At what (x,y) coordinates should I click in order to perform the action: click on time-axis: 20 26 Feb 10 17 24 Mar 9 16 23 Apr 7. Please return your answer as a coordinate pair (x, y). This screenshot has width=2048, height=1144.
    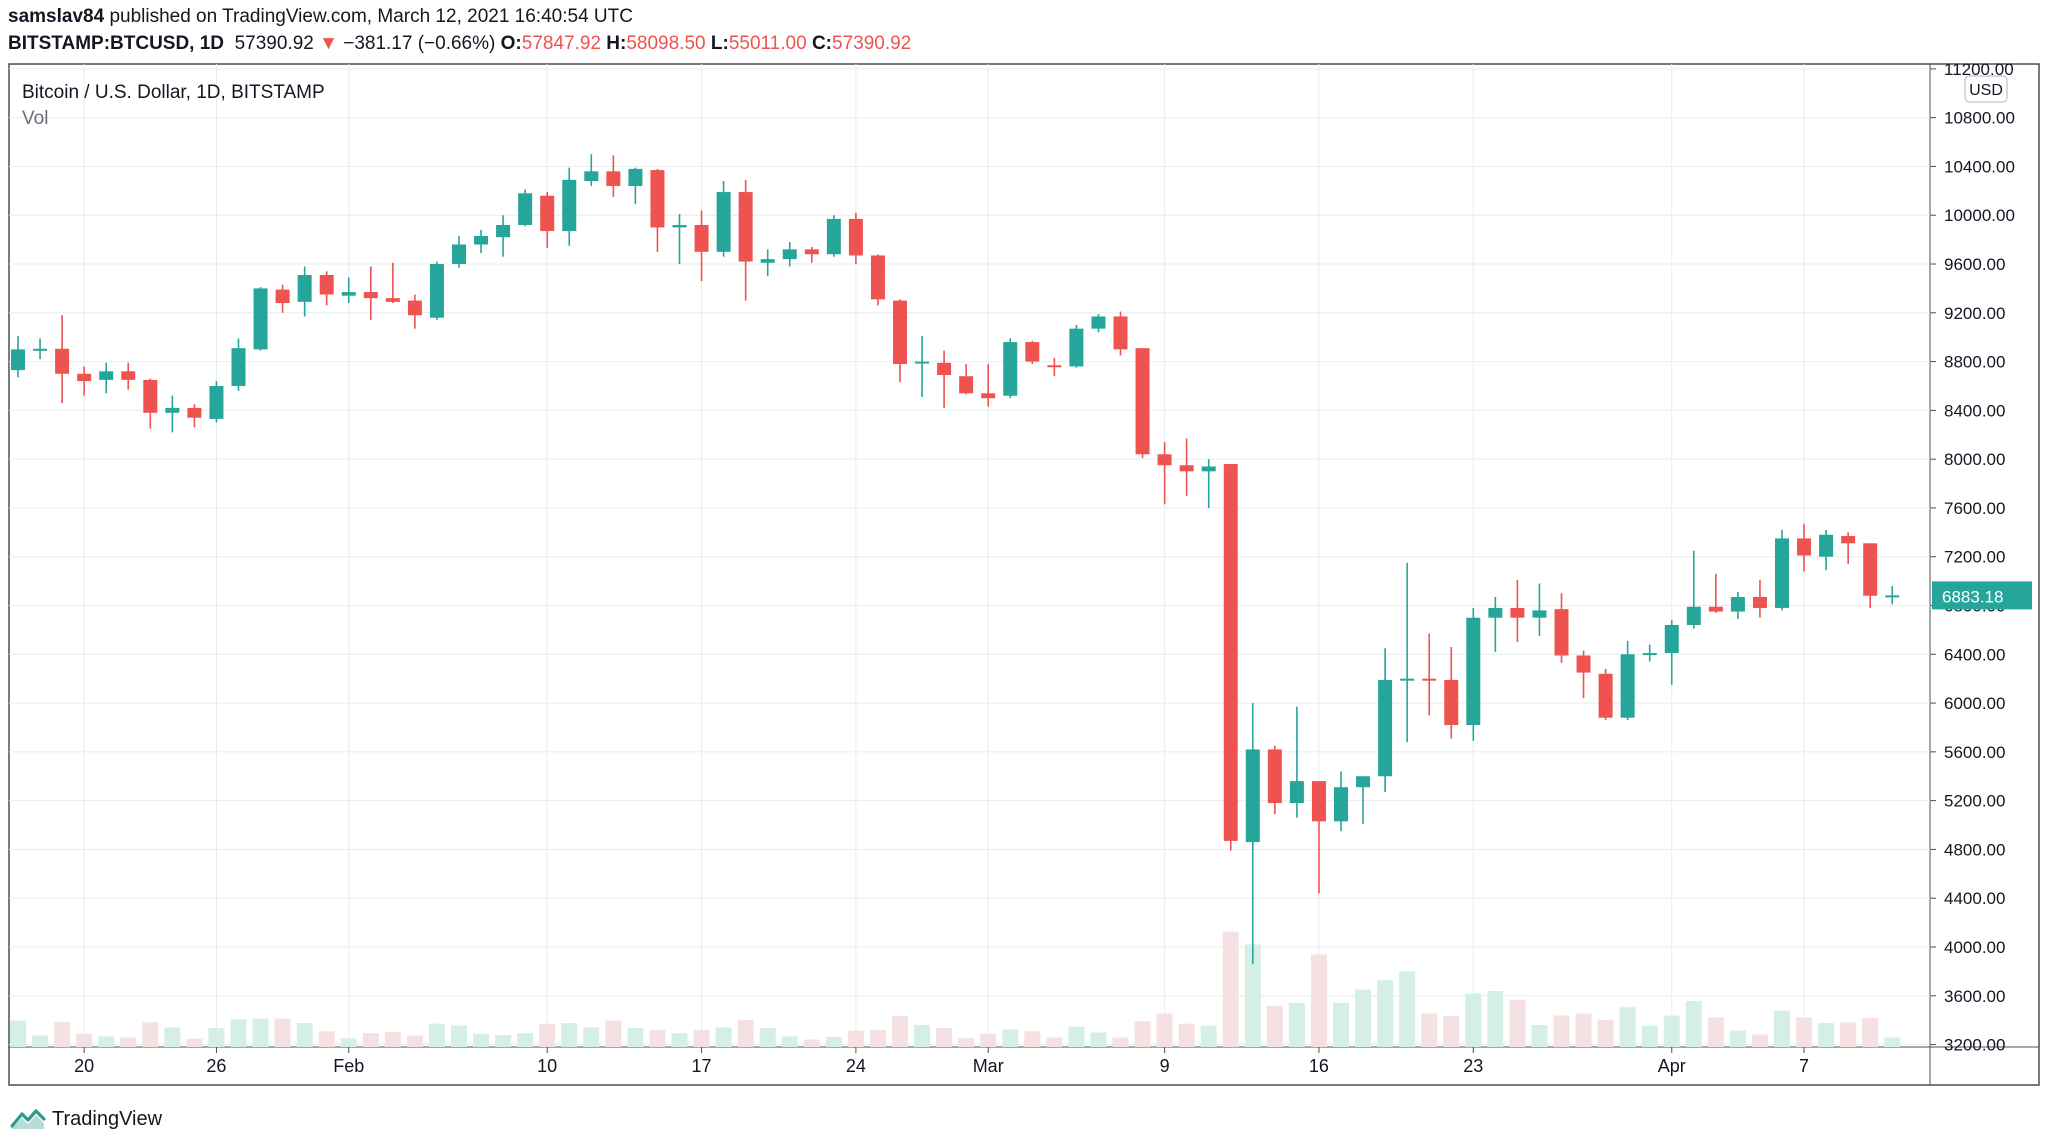
    Looking at the image, I should click on (941, 1061).